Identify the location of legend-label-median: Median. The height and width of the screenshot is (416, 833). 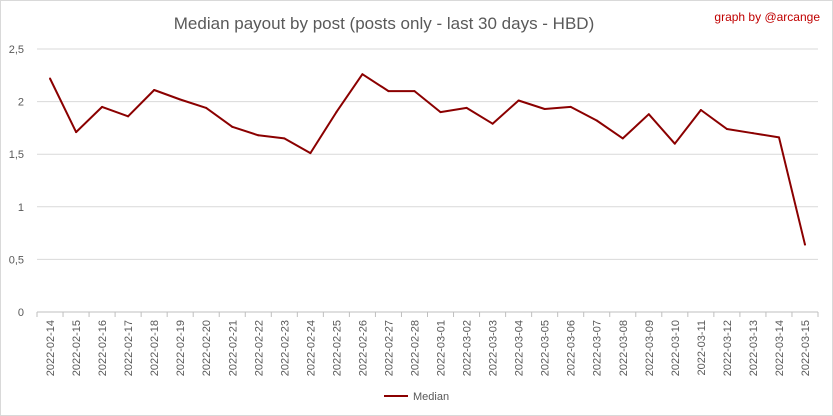
(431, 397).